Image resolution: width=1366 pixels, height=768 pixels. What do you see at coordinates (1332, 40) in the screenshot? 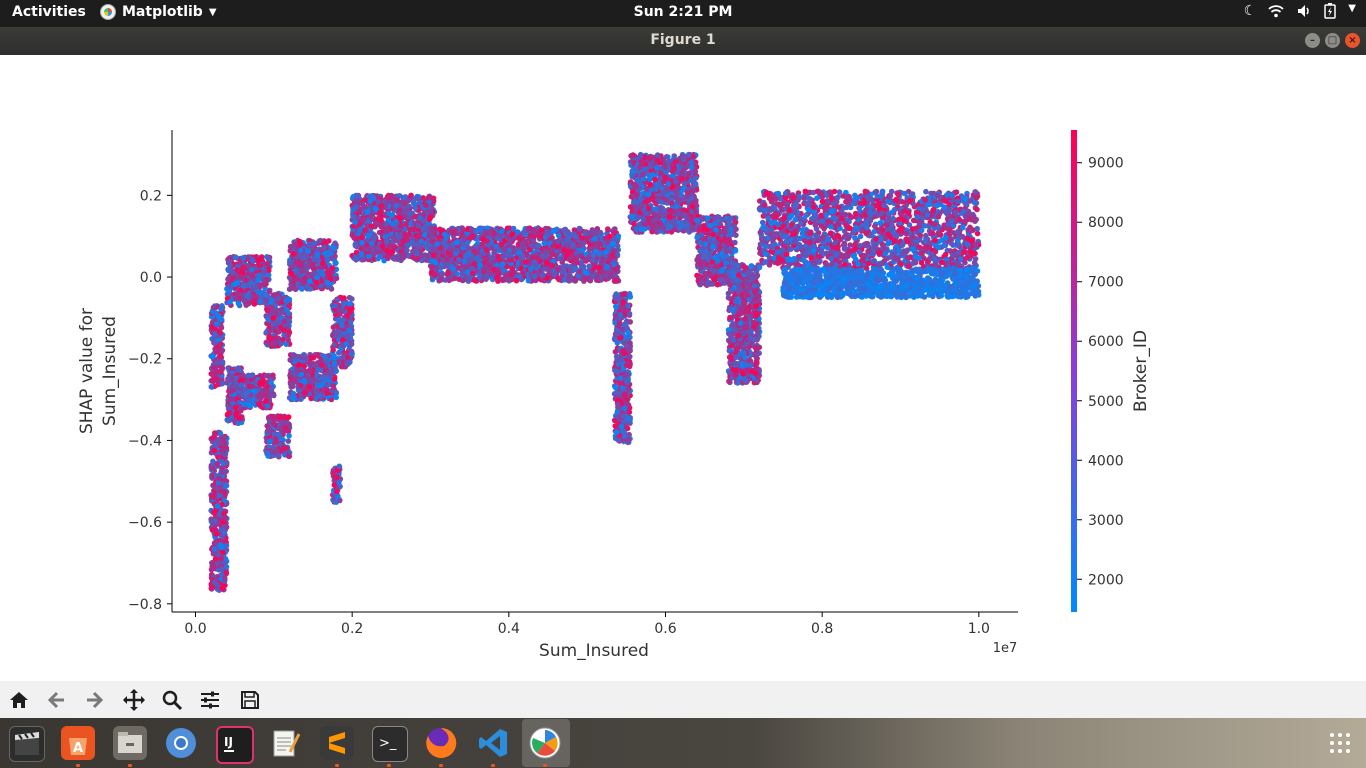
I see `maximize-button: □` at bounding box center [1332, 40].